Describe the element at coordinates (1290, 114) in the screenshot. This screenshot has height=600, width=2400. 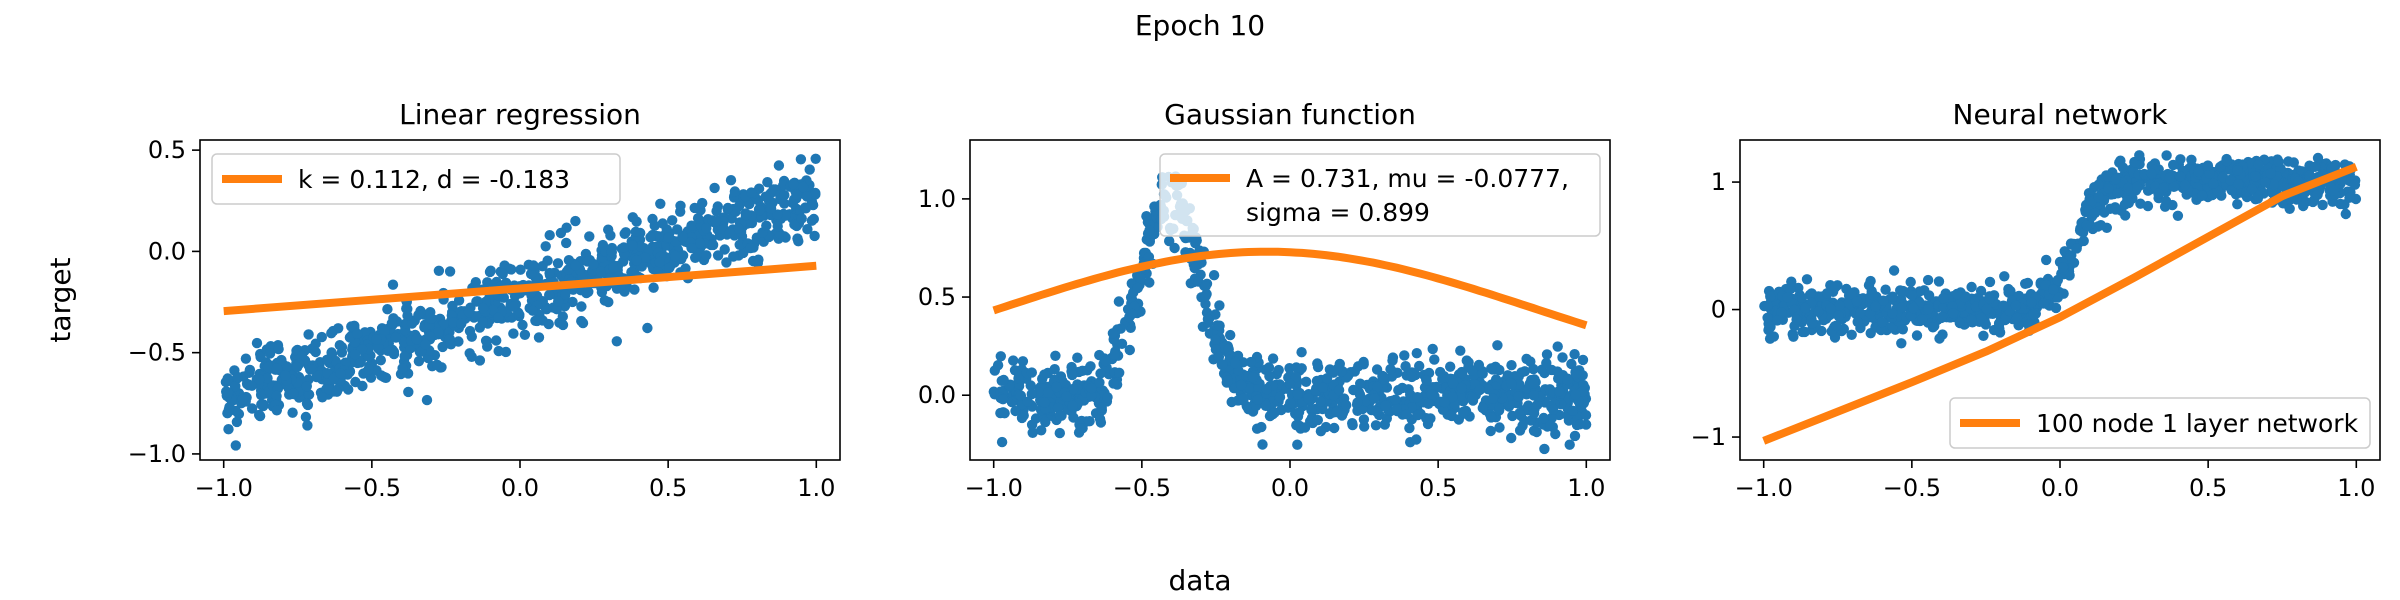
I see `subplot-title: Gaussian function` at that location.